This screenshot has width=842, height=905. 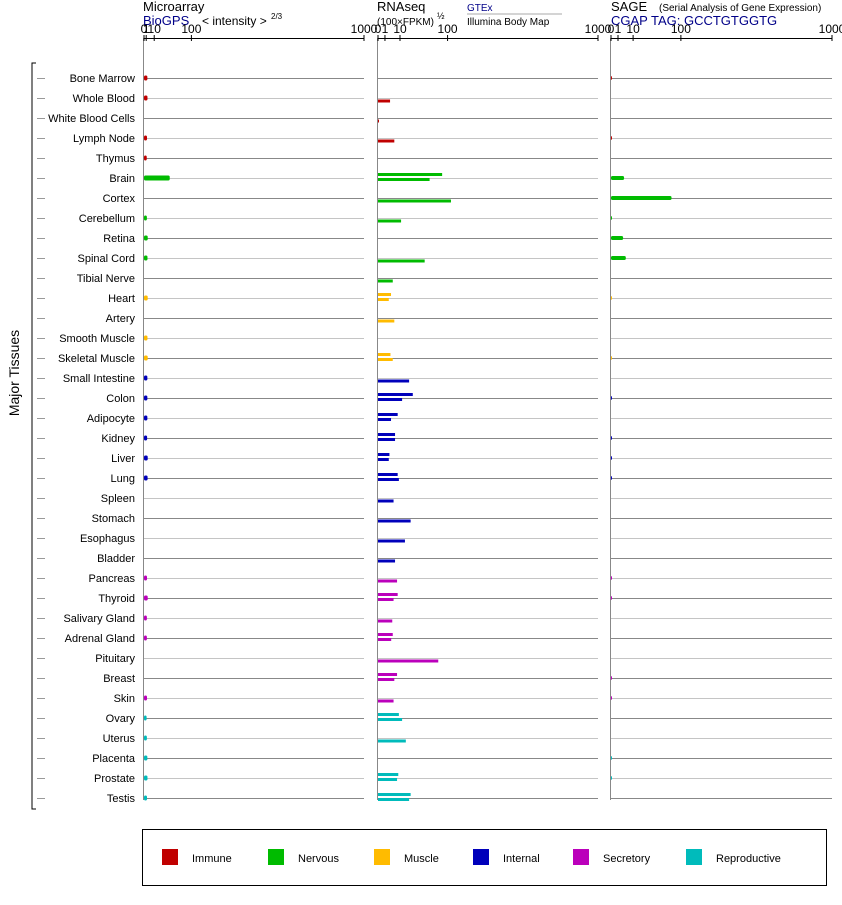 I want to click on microarray-scale-exponent: 2/3, so click(x=277, y=16).